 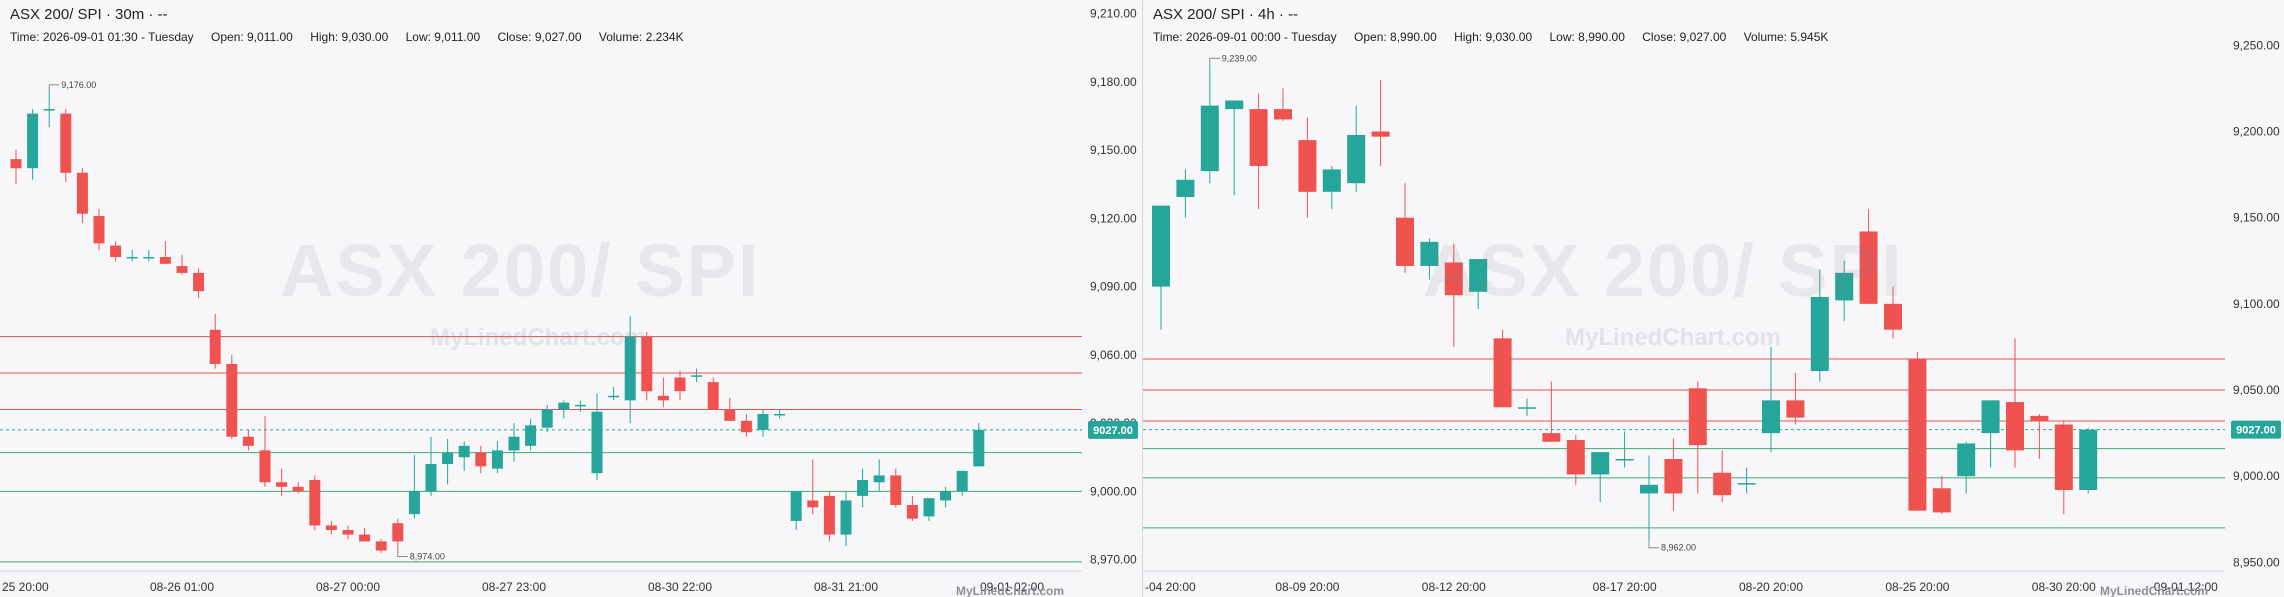 I want to click on y-axis-tick-label: 9,250.00, so click(x=2256, y=45).